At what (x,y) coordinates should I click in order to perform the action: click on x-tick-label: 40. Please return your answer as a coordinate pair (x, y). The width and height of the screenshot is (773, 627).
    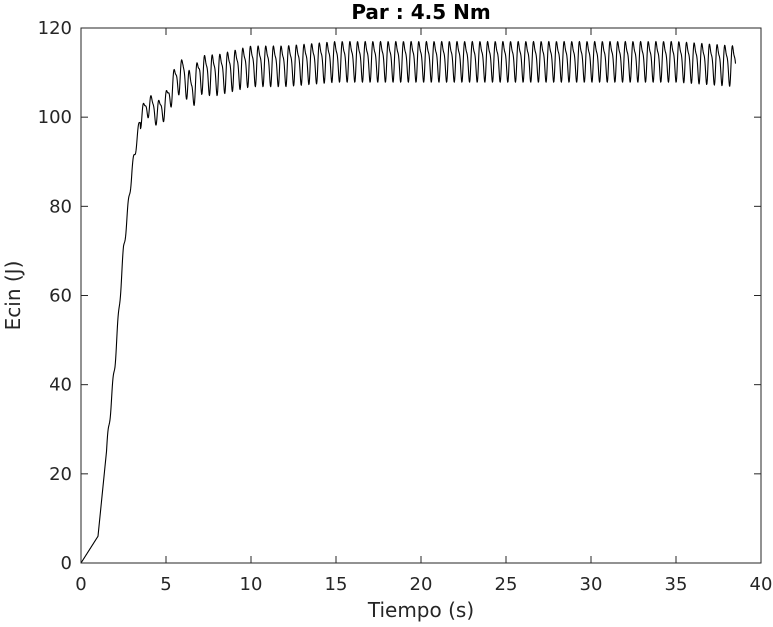
    Looking at the image, I should click on (761, 584).